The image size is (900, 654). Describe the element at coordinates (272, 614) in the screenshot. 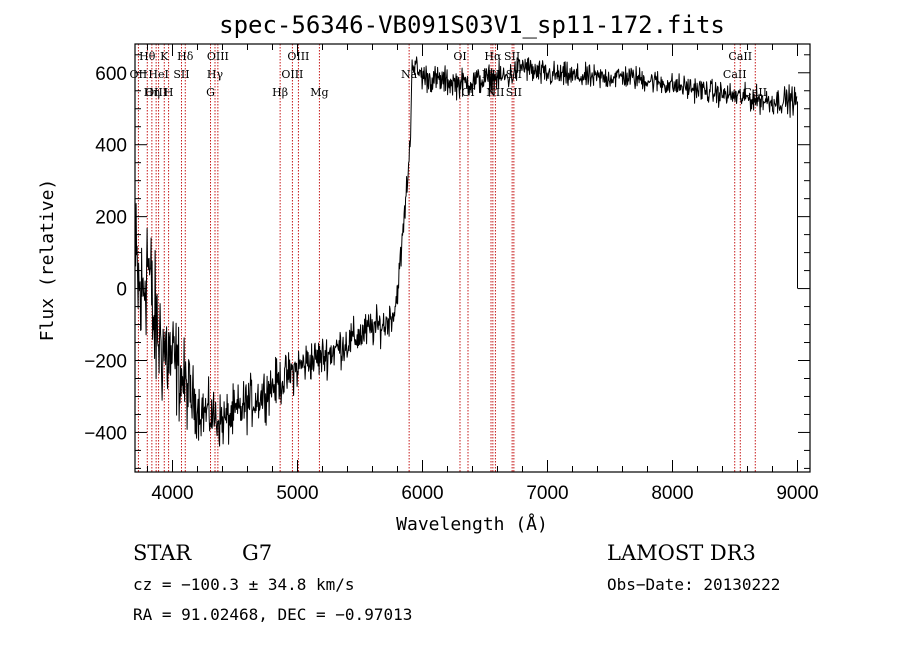

I see `sky-coordinates: RA = 91.02468, DEC = −0.97013` at that location.